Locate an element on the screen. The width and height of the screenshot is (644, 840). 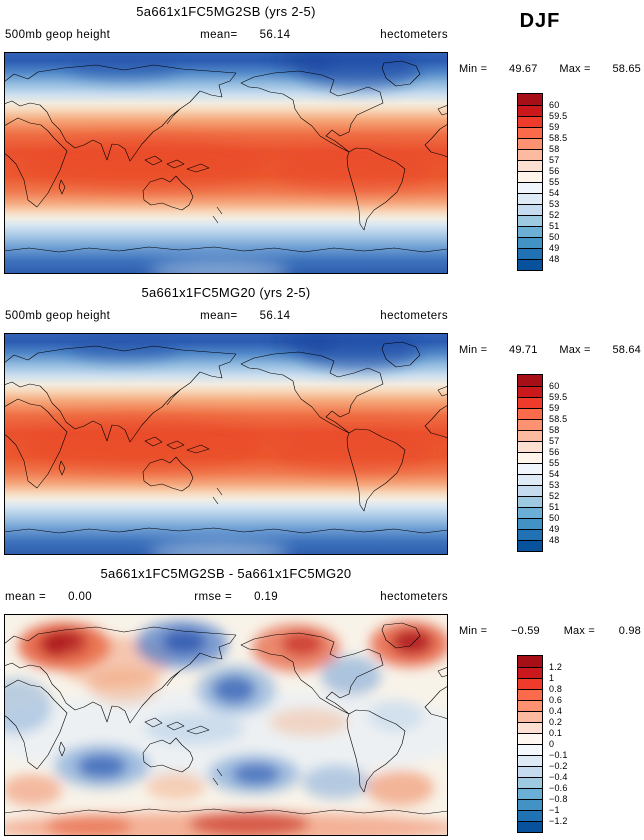
colorbar-tick-label: 59.5 is located at coordinates (558, 397).